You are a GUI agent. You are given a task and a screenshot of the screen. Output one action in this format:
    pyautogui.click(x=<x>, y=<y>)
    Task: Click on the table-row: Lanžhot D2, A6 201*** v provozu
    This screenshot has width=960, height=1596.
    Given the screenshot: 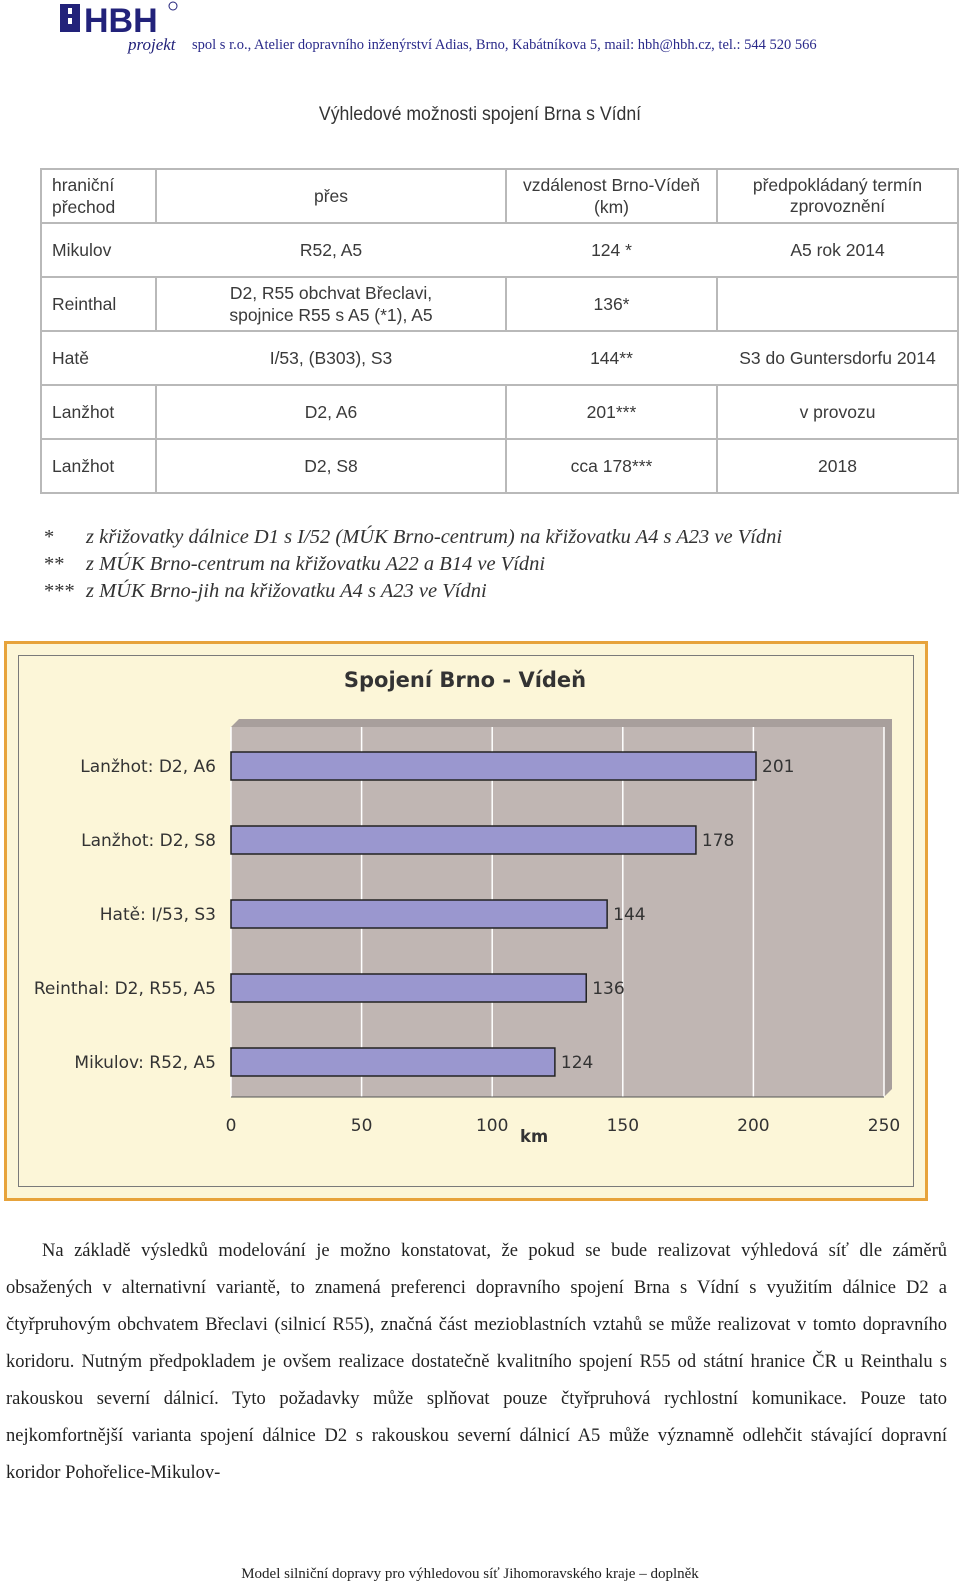 What is the action you would take?
    pyautogui.click(x=499, y=412)
    